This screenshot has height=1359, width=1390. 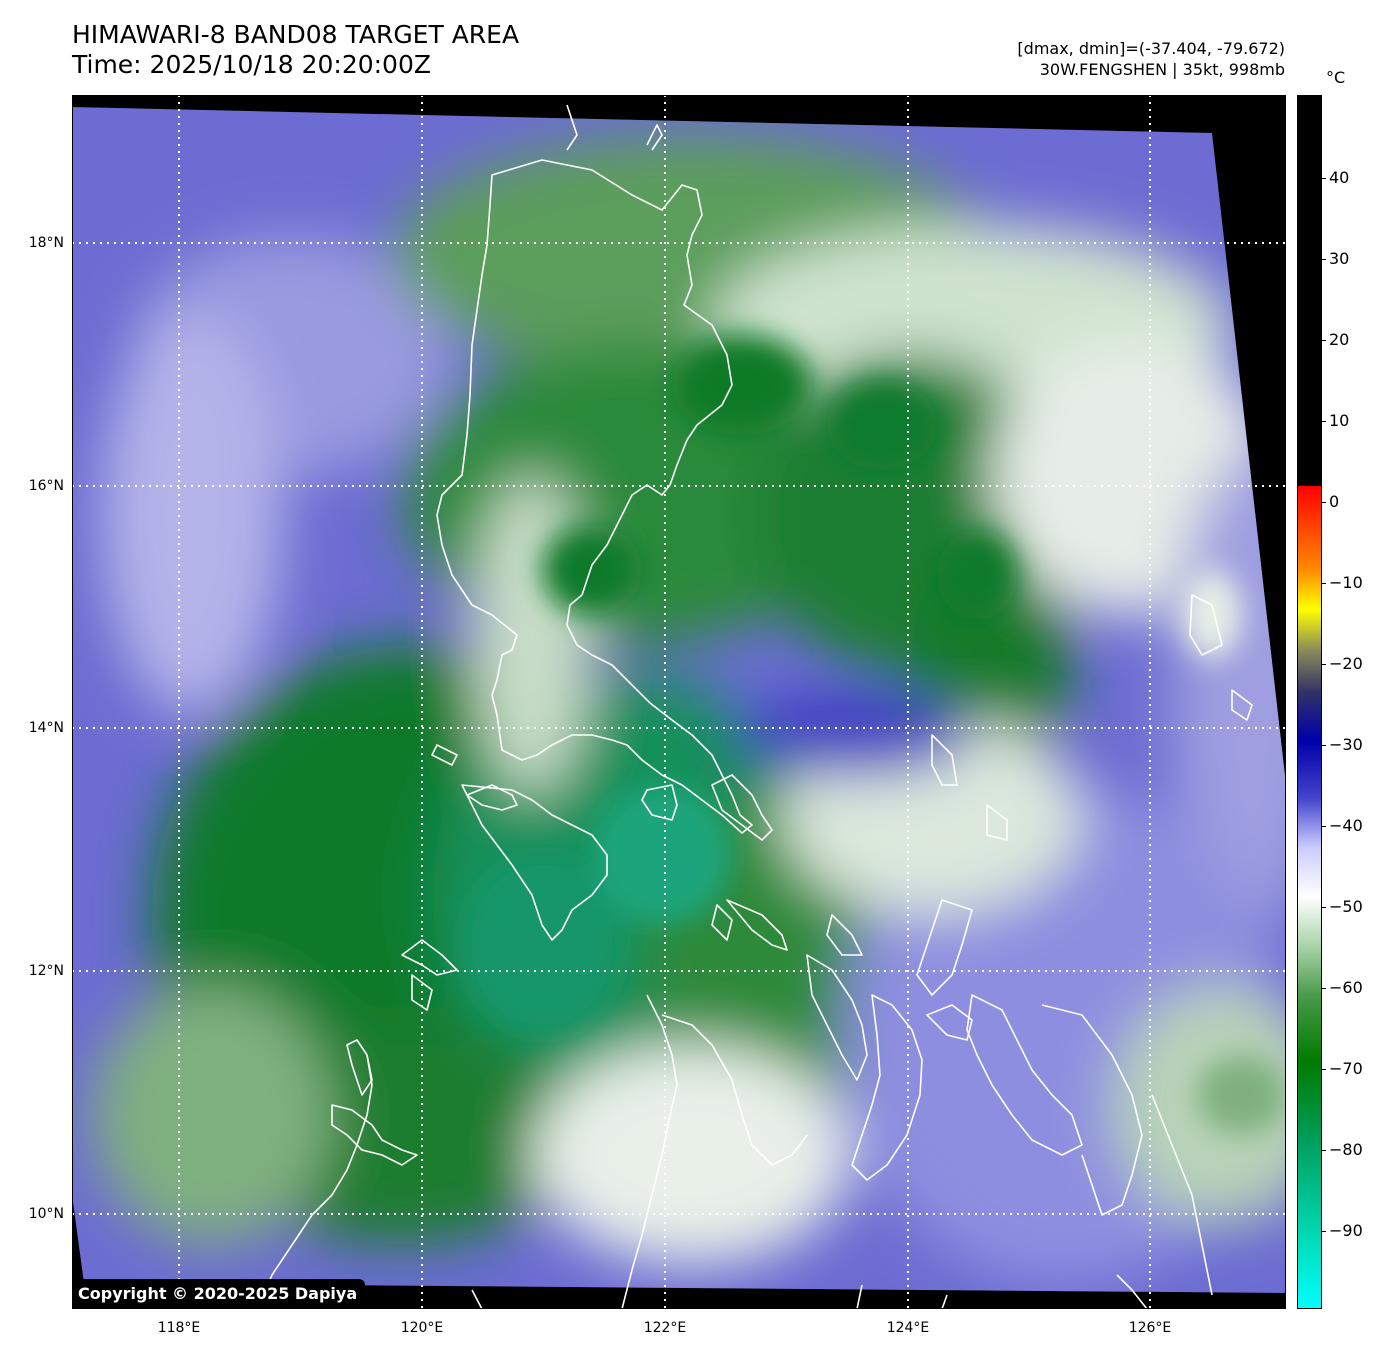 I want to click on colorbar-label: 0, so click(x=1334, y=501).